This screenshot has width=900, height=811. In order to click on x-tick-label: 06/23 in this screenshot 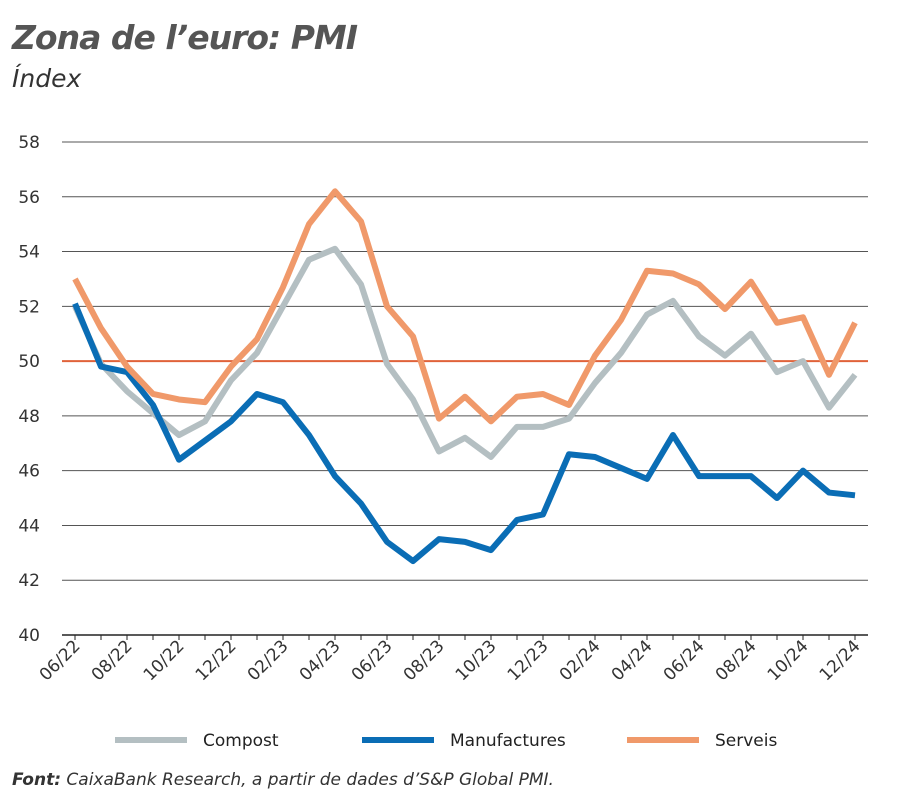, I will do `click(372, 660)`.